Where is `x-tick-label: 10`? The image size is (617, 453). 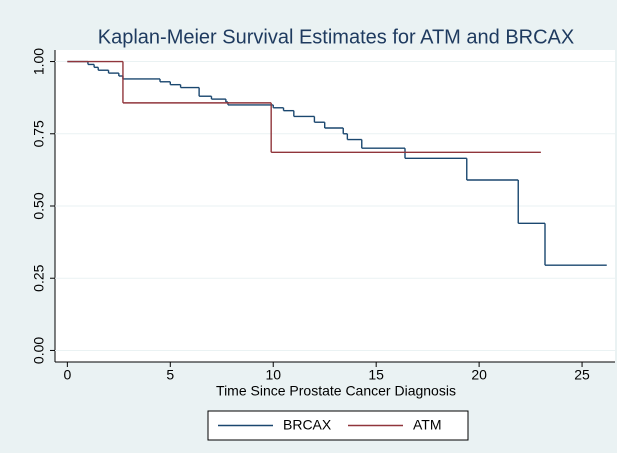
x-tick-label: 10 is located at coordinates (273, 375).